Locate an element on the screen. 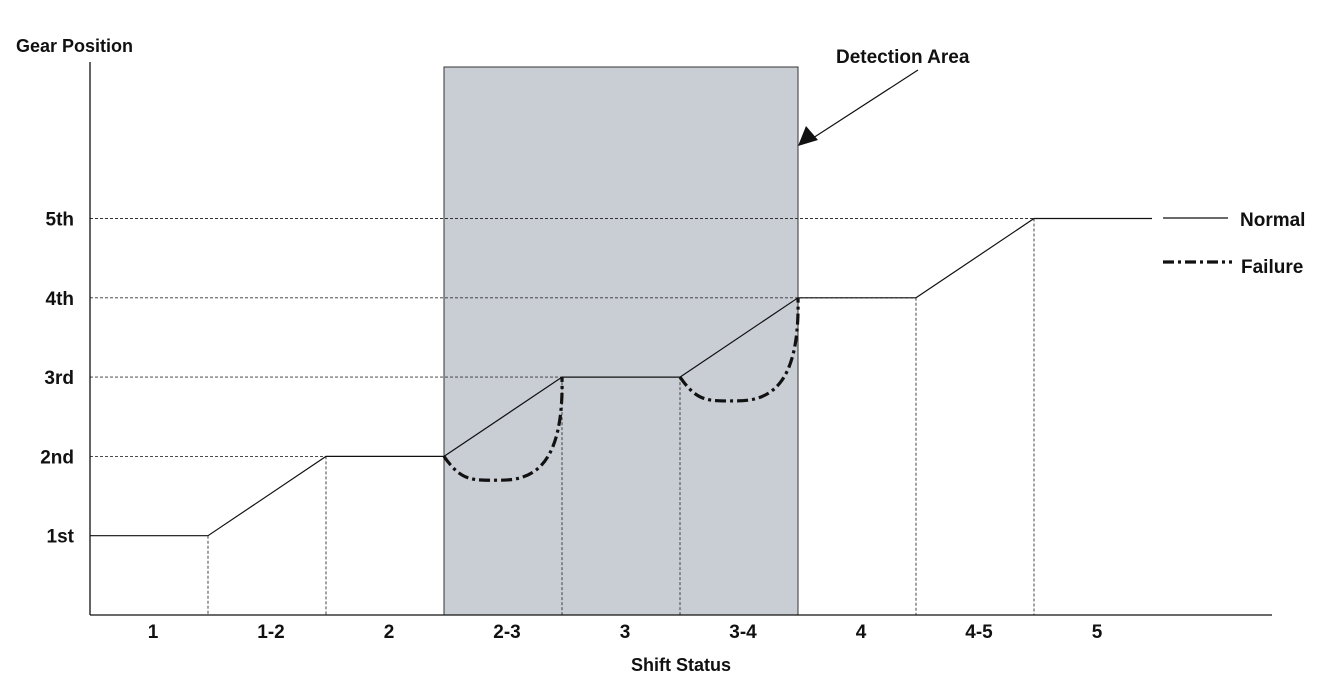 The height and width of the screenshot is (688, 1332). x-tick-label: 3 is located at coordinates (625, 632).